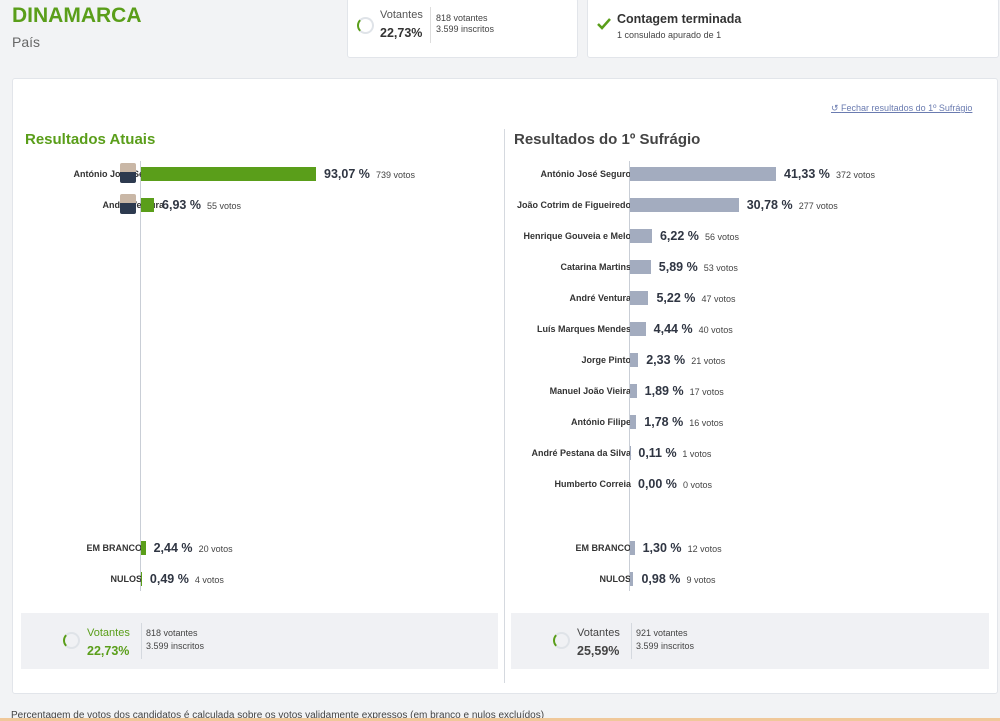 The image size is (1000, 721). What do you see at coordinates (500, 719) in the screenshot?
I see `bottom-bar` at bounding box center [500, 719].